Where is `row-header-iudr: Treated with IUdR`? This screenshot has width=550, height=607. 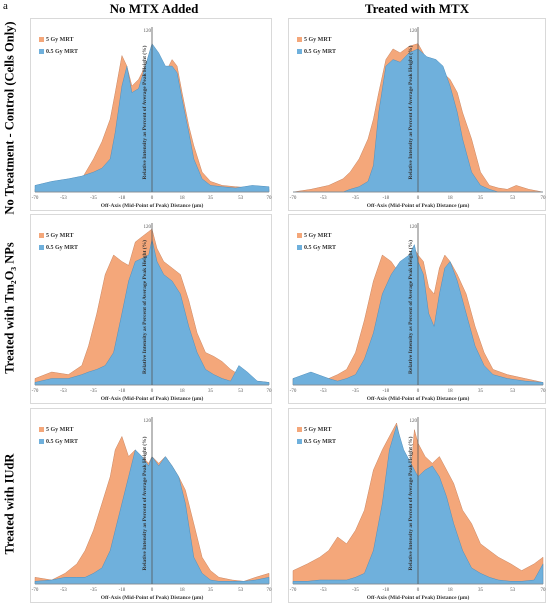
row-header-iudr: Treated with IUdR is located at coordinates (9, 504).